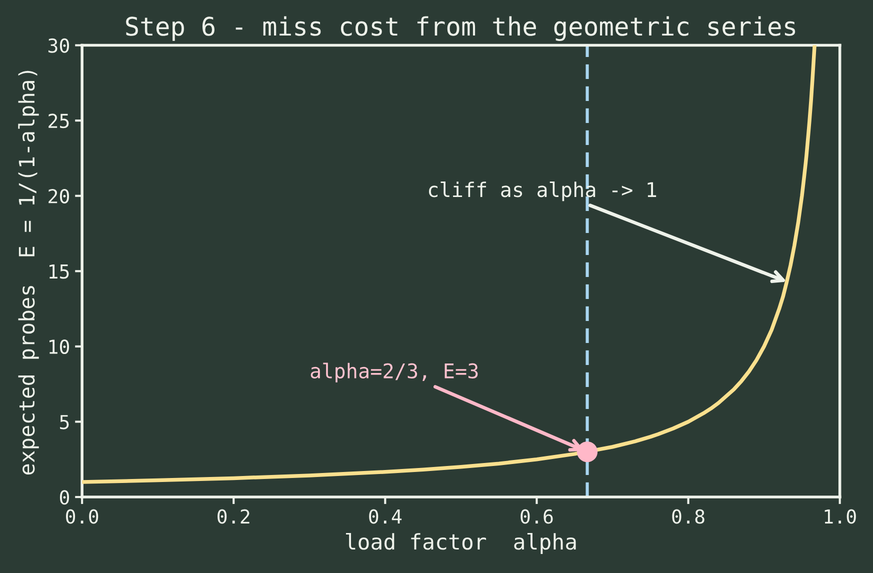 The image size is (873, 573). Describe the element at coordinates (82, 516) in the screenshot. I see `x-tick-label: 0.0` at that location.